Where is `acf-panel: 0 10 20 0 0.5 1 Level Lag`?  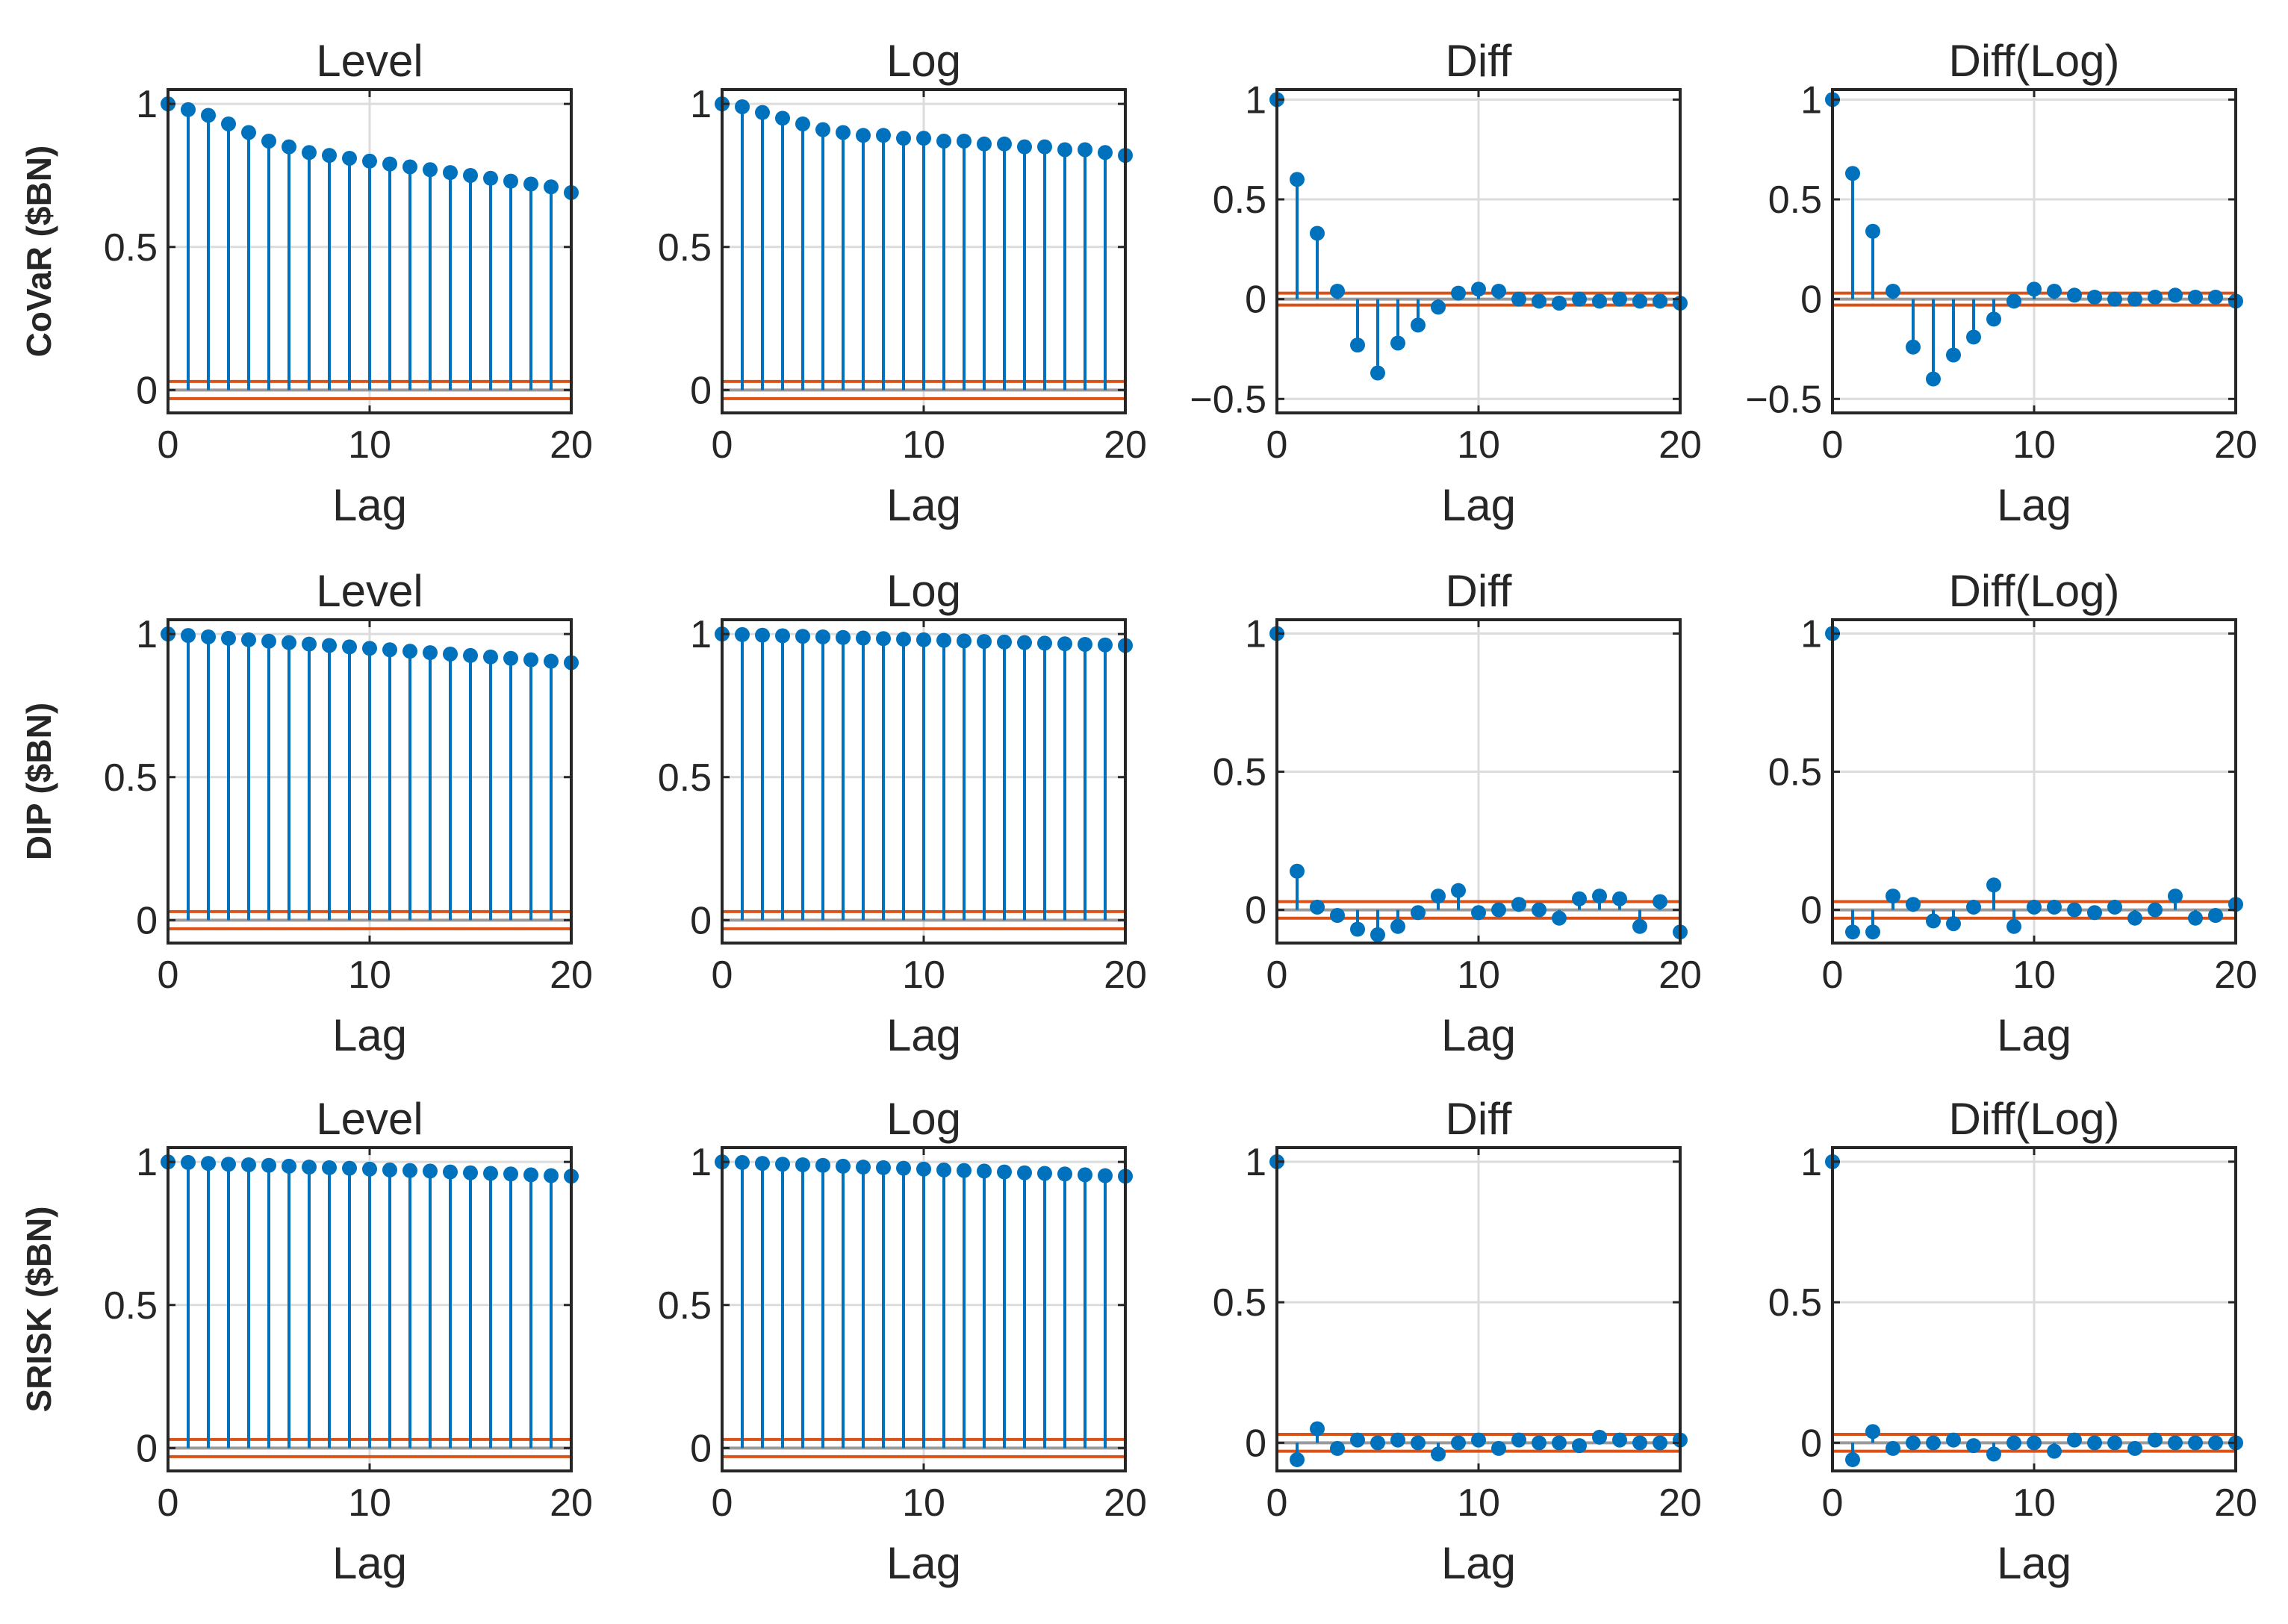
acf-panel: 0 10 20 0 0.5 1 Level Lag is located at coordinates (348, 813).